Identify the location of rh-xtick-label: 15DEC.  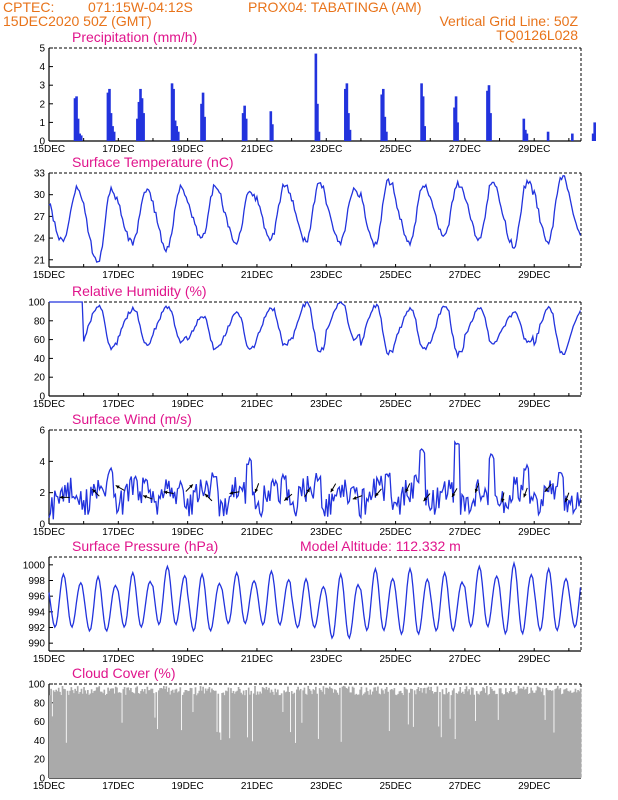
(49, 404).